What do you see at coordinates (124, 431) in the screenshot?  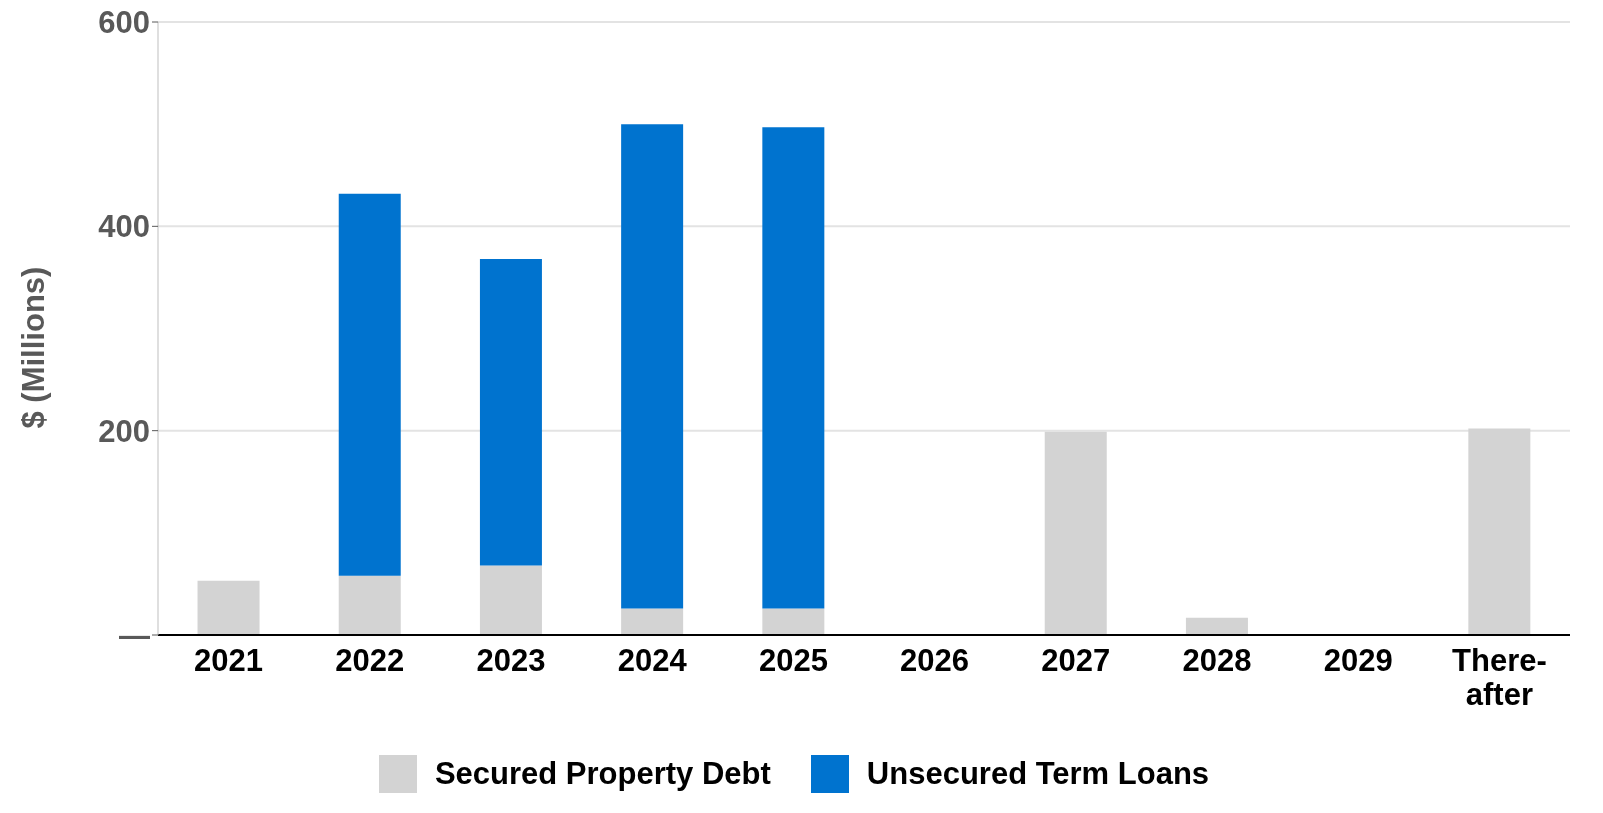 I see `y-tick-label: 200` at bounding box center [124, 431].